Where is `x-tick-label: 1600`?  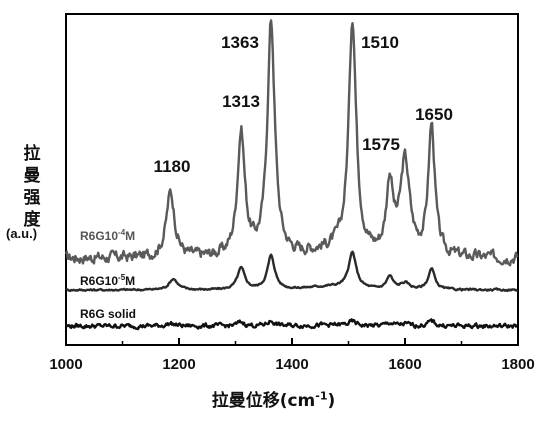
x-tick-label: 1600 is located at coordinates (404, 364).